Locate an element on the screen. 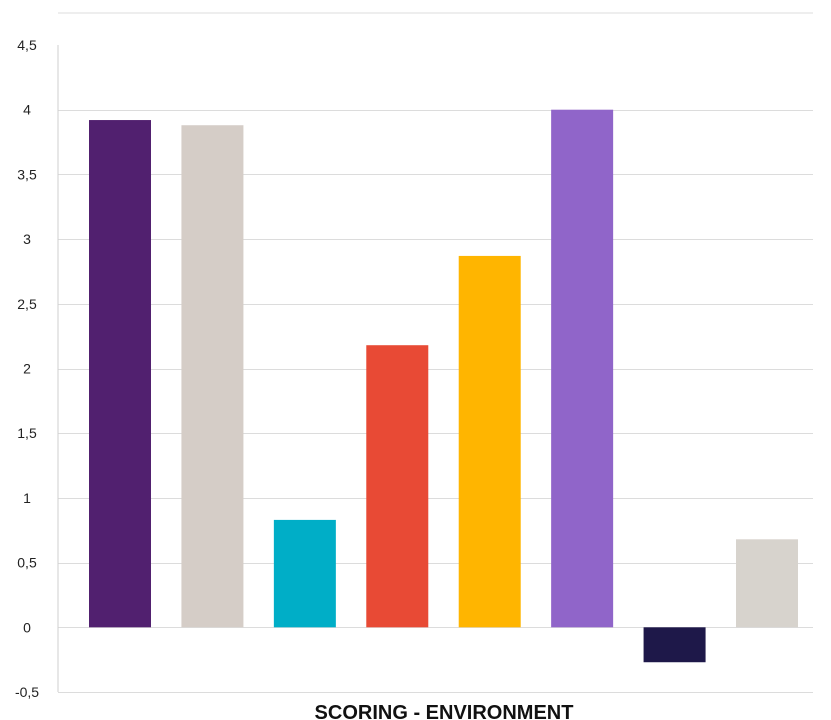  y-tick-label: 0 is located at coordinates (27, 627).